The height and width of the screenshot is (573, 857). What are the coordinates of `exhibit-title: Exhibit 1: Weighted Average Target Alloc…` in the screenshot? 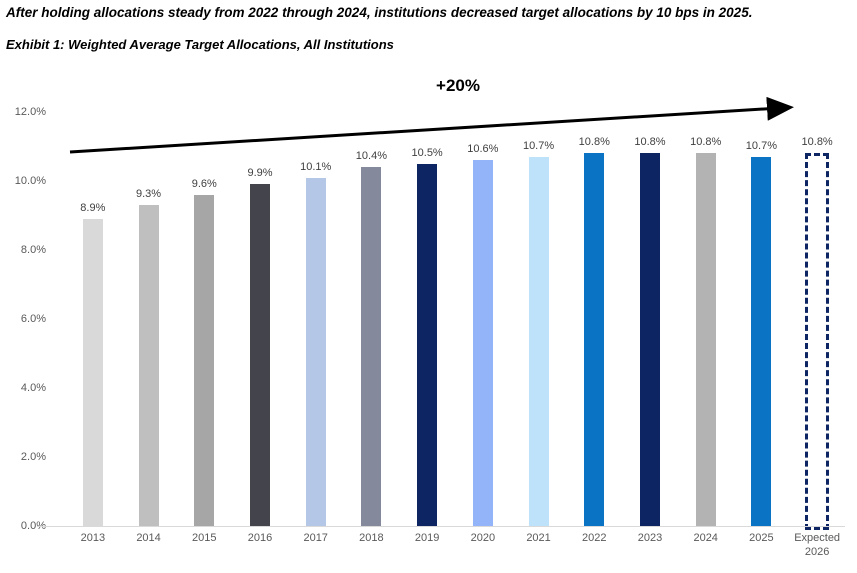 It's located at (200, 44).